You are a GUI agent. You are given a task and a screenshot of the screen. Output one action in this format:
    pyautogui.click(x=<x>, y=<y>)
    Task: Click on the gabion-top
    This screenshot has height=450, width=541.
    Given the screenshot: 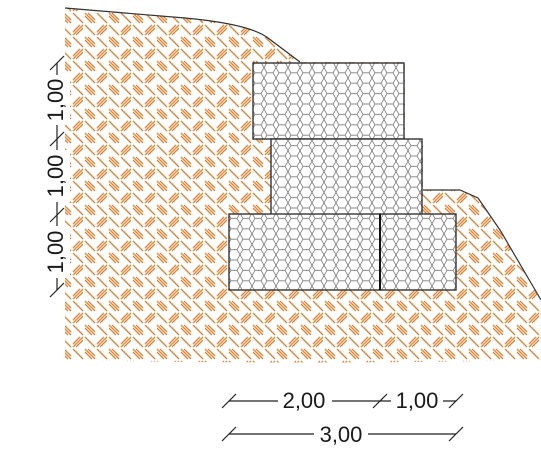 What is the action you would take?
    pyautogui.click(x=328, y=101)
    